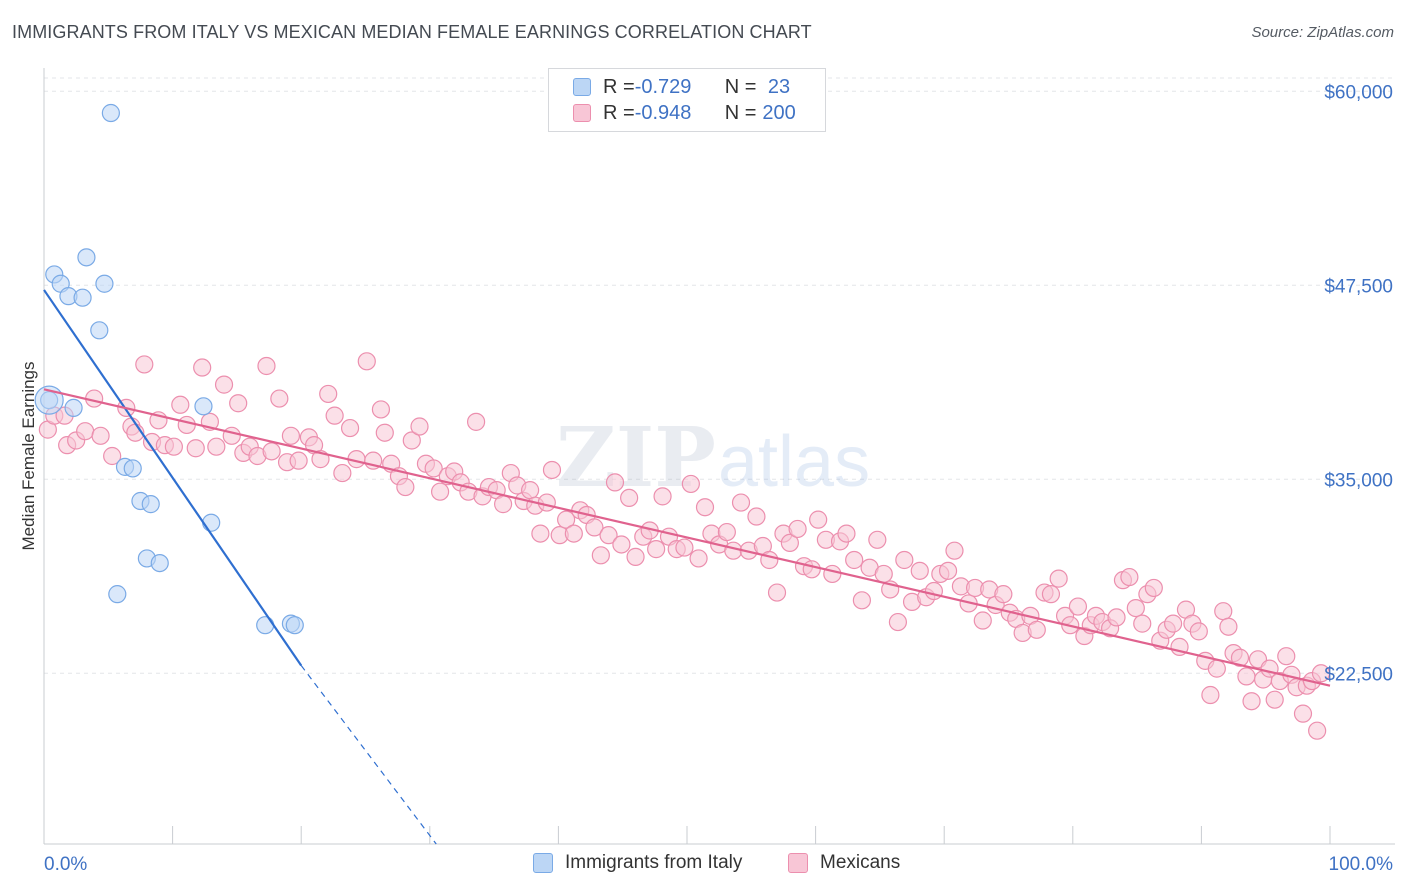 The height and width of the screenshot is (892, 1406). What do you see at coordinates (663, 86) in the screenshot?
I see `legend-r-value: -0.729` at bounding box center [663, 86].